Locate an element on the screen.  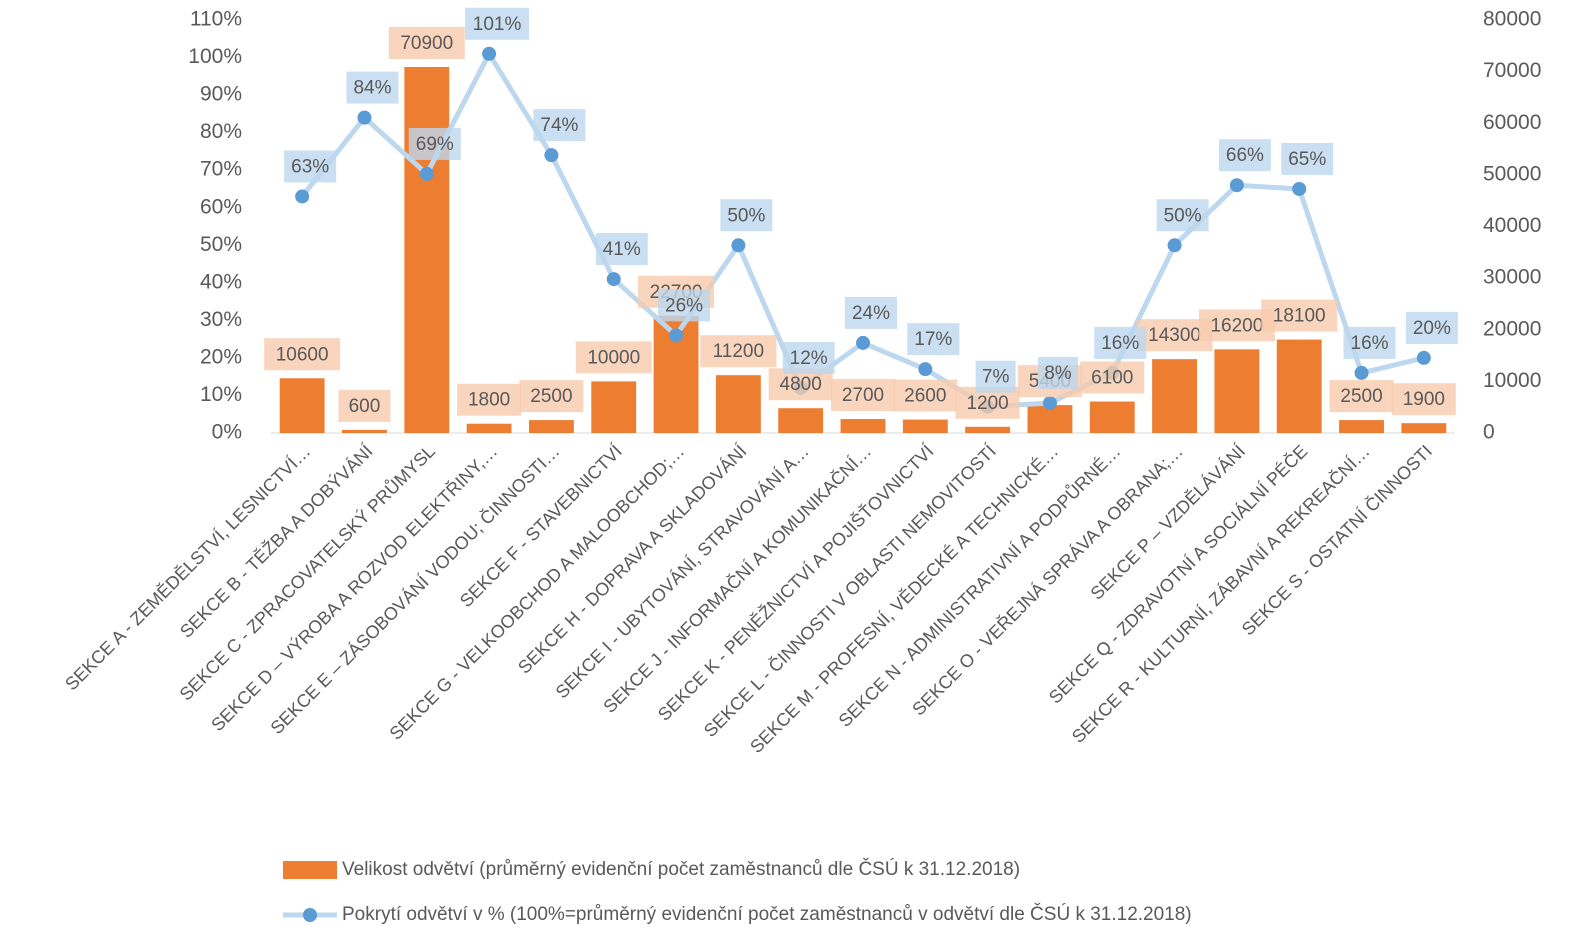
bar-value-label: 10600 is located at coordinates (302, 354).